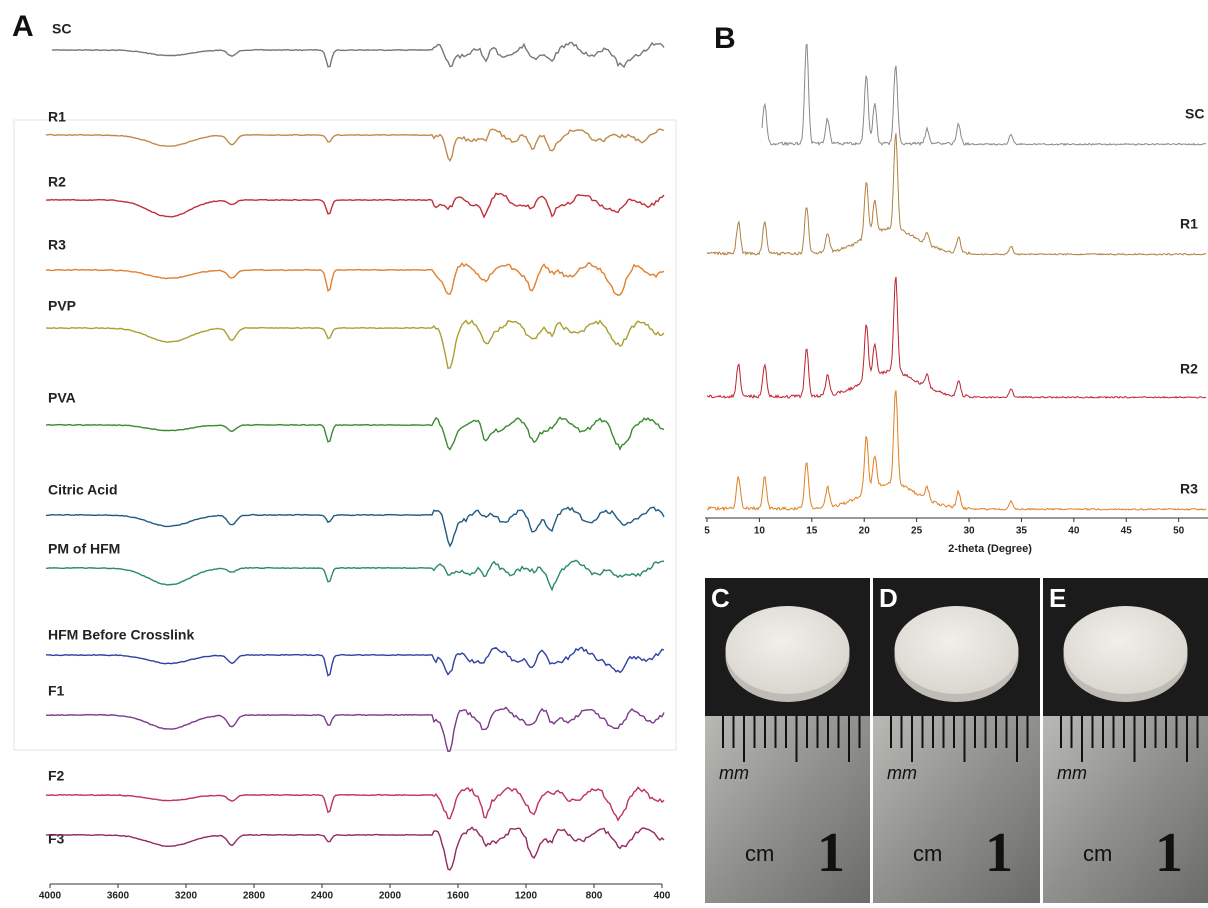  What do you see at coordinates (118, 896) in the screenshot?
I see `x-tick-label: 3600` at bounding box center [118, 896].